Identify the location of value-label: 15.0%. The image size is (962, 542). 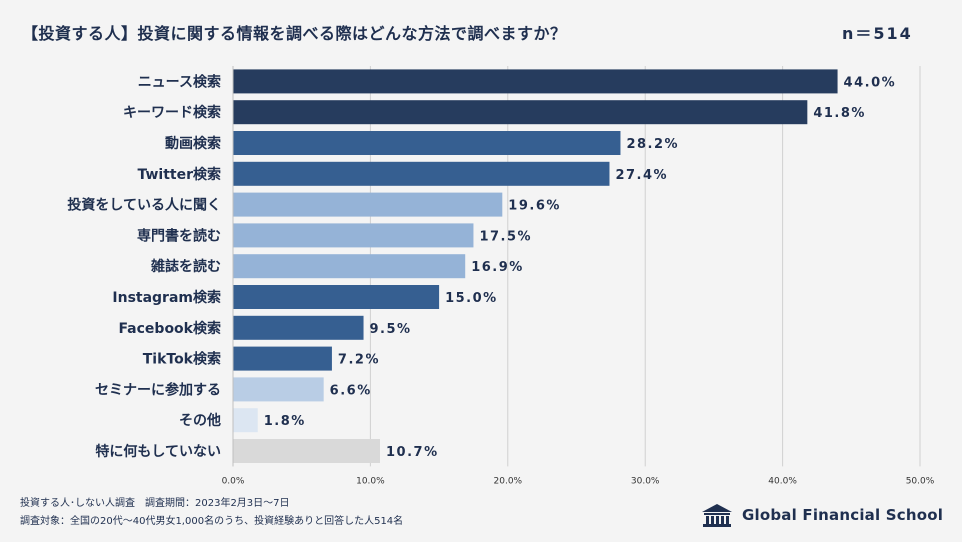
(471, 298).